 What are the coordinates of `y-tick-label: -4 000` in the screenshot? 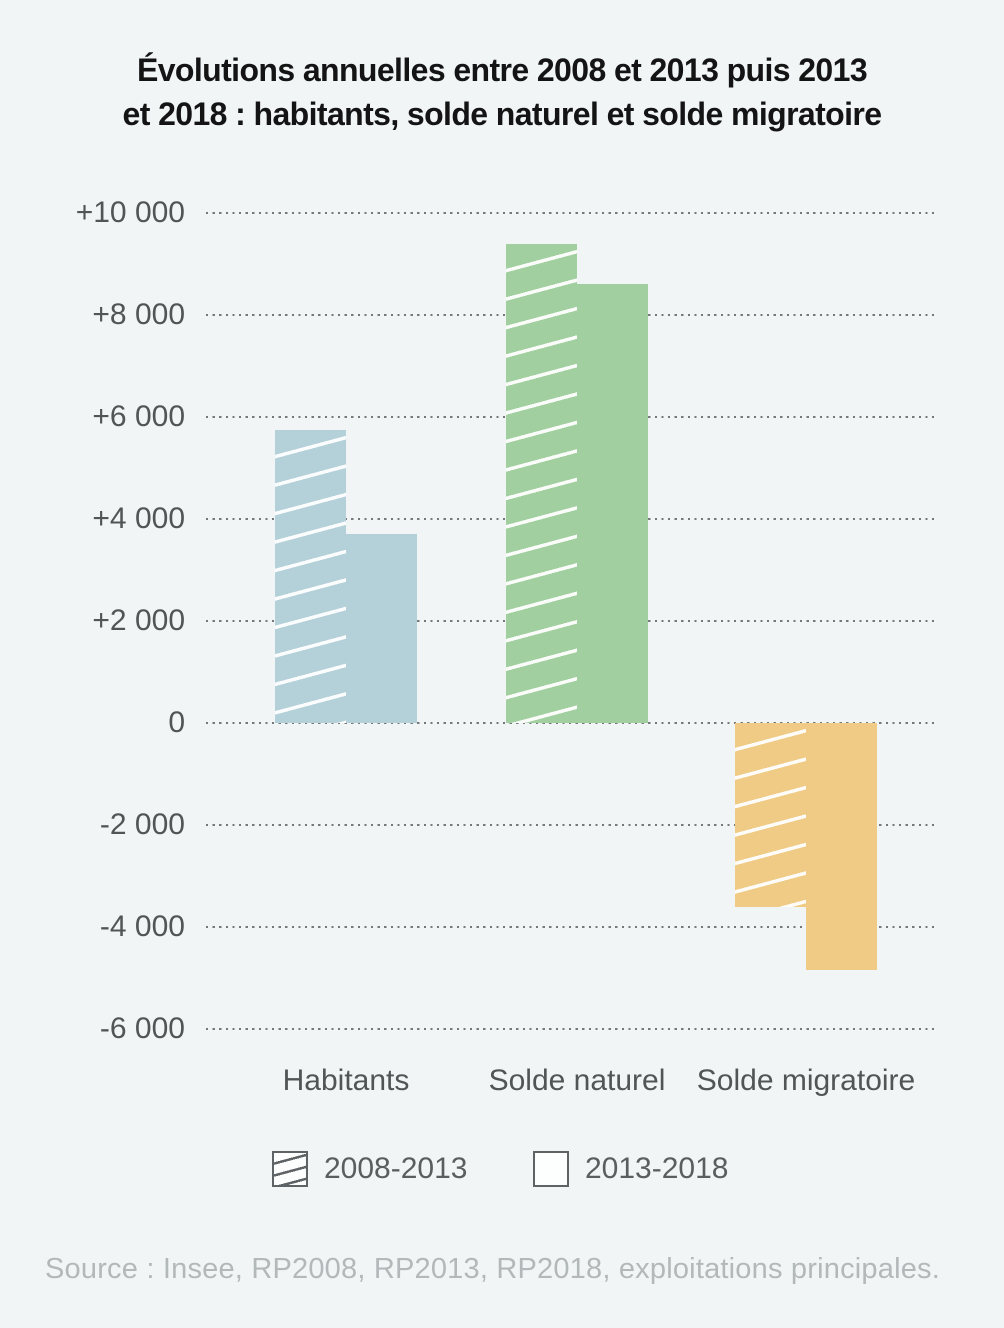 It's located at (142, 926).